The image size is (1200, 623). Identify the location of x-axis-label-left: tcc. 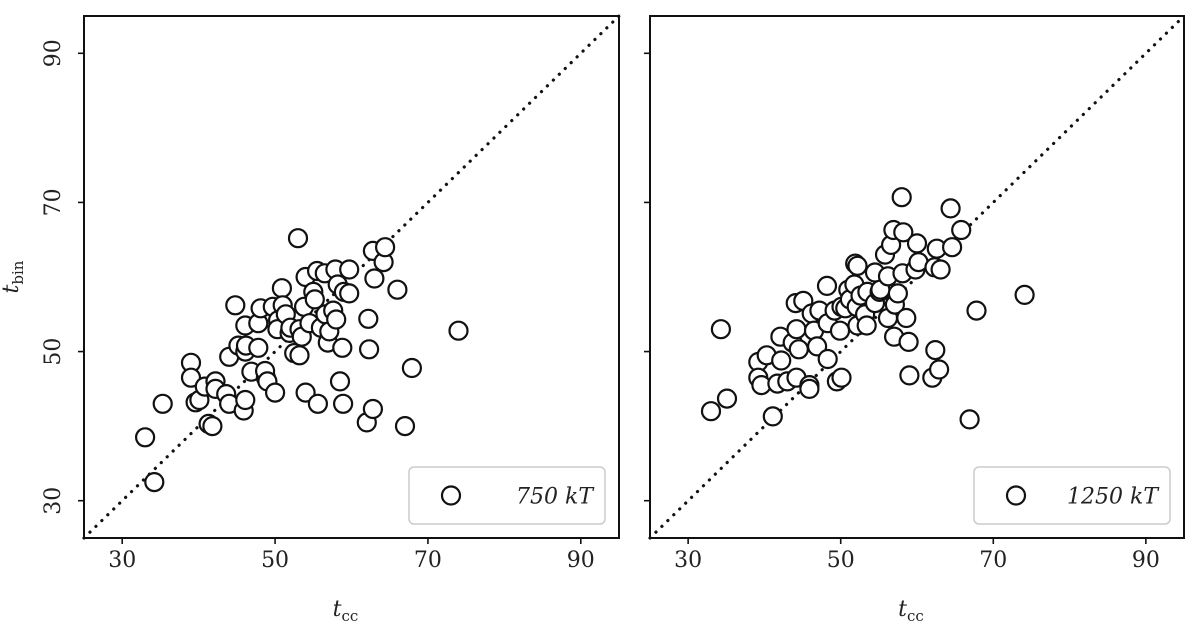
(346, 610).